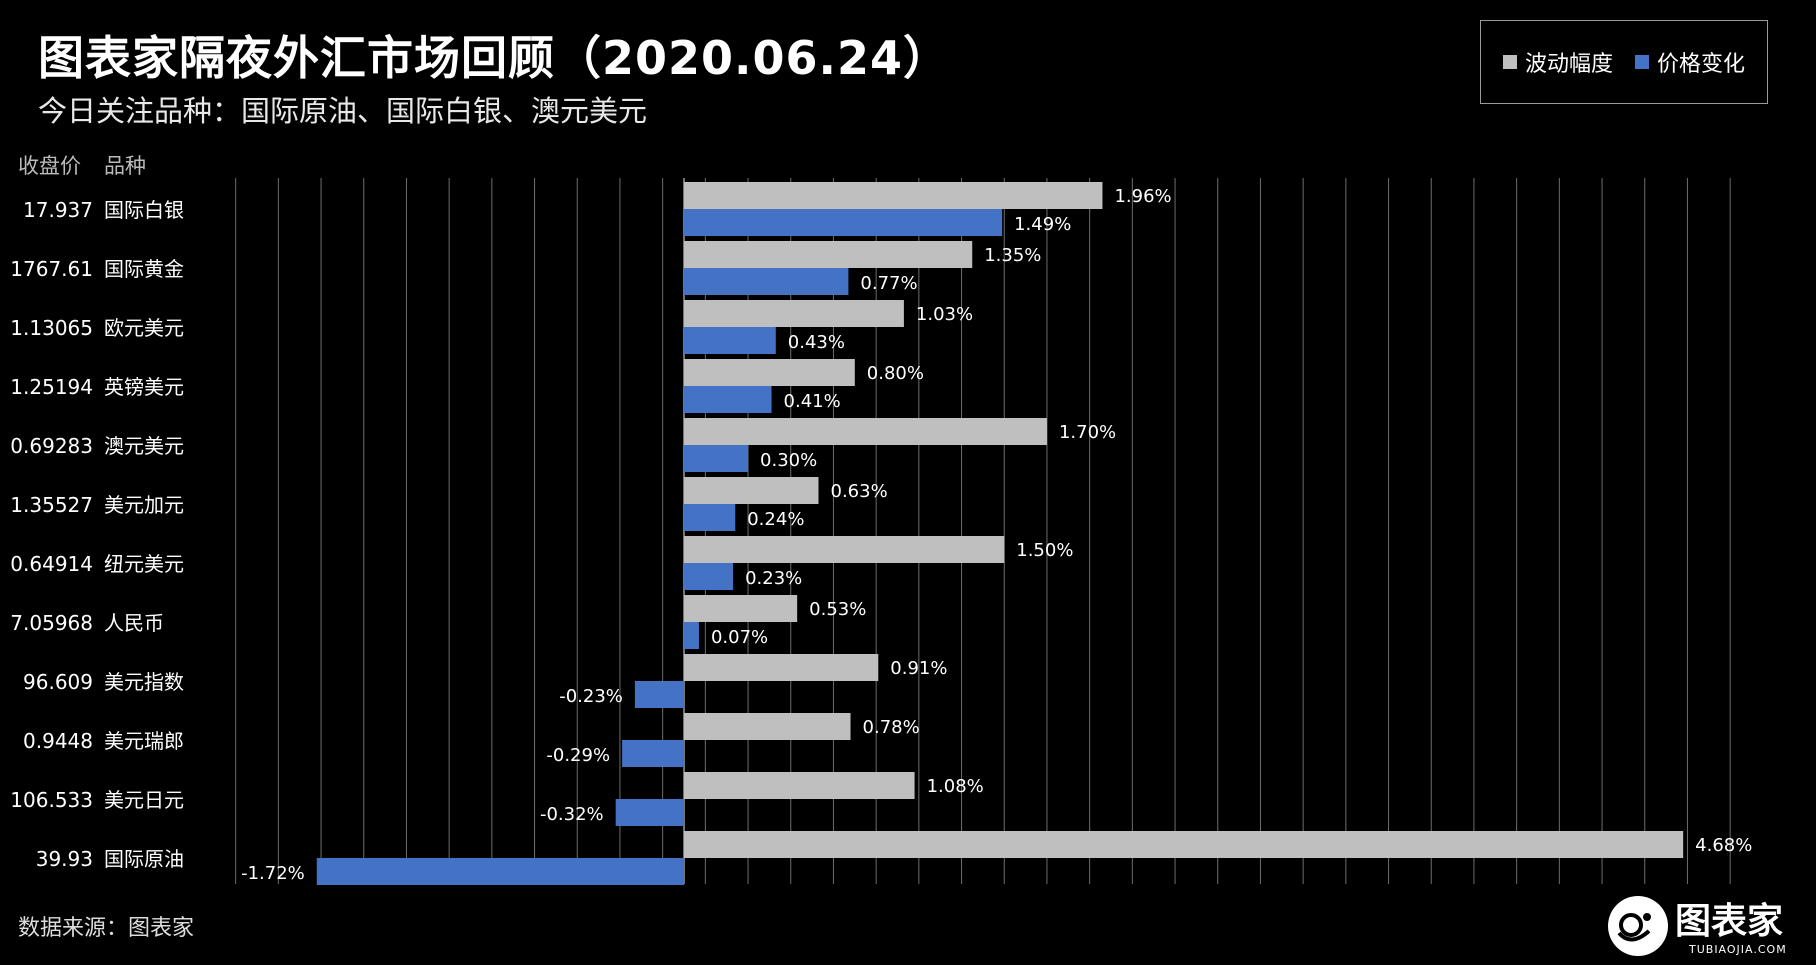 The height and width of the screenshot is (965, 1816). I want to click on category-label: 国际黄金, so click(144, 269).